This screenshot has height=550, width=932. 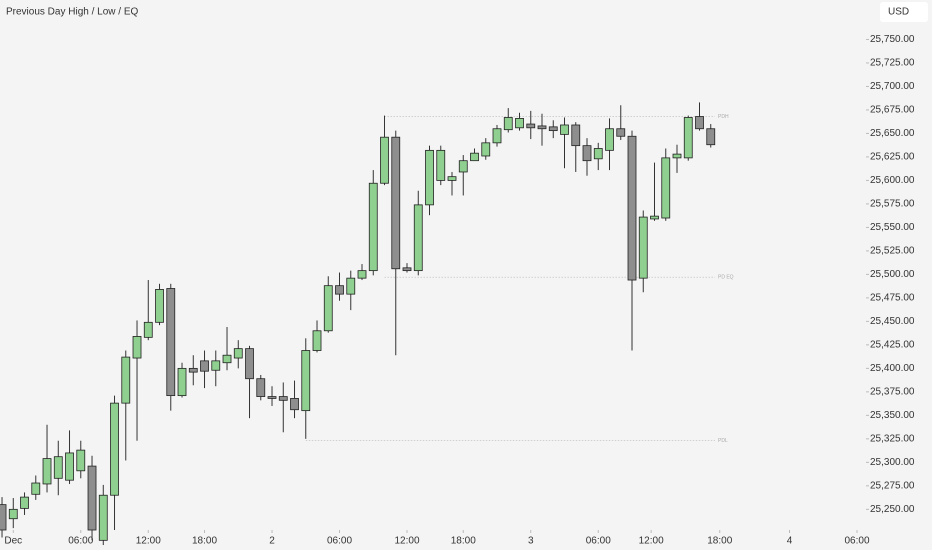 What do you see at coordinates (892, 392) in the screenshot?
I see `y-tick-label: 25,375.00` at bounding box center [892, 392].